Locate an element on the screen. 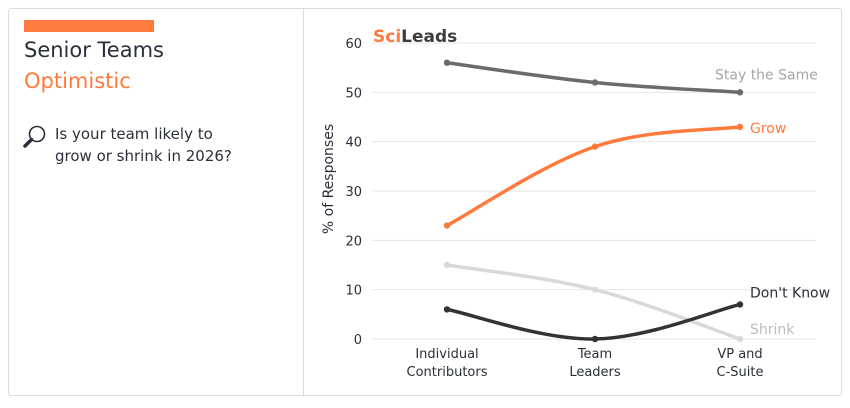 The height and width of the screenshot is (408, 850). series-line-shrink is located at coordinates (593, 302).